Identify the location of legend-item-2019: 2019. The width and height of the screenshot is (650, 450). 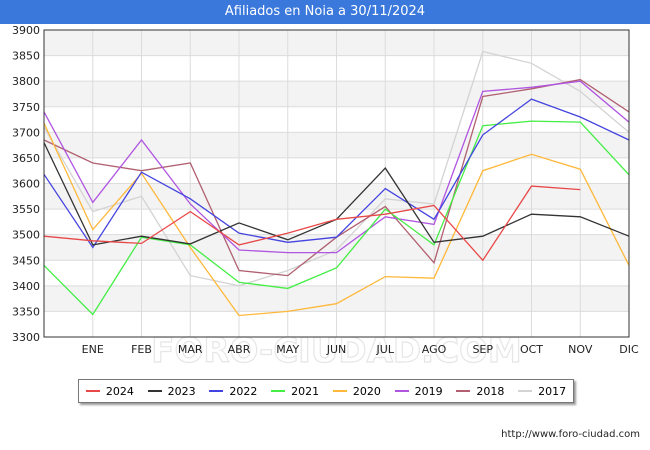
(418, 391).